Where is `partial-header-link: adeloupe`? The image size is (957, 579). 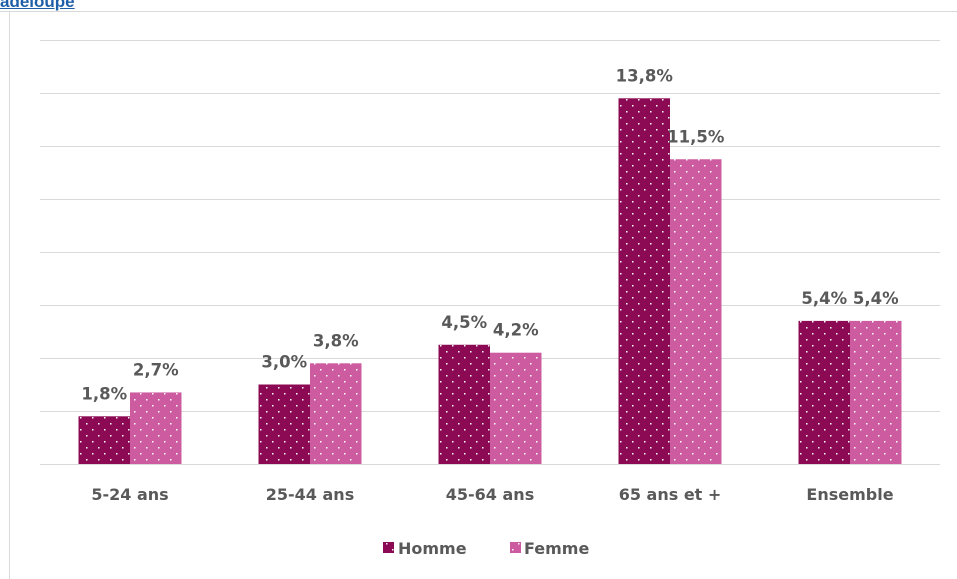
partial-header-link: adeloupe is located at coordinates (37, 5).